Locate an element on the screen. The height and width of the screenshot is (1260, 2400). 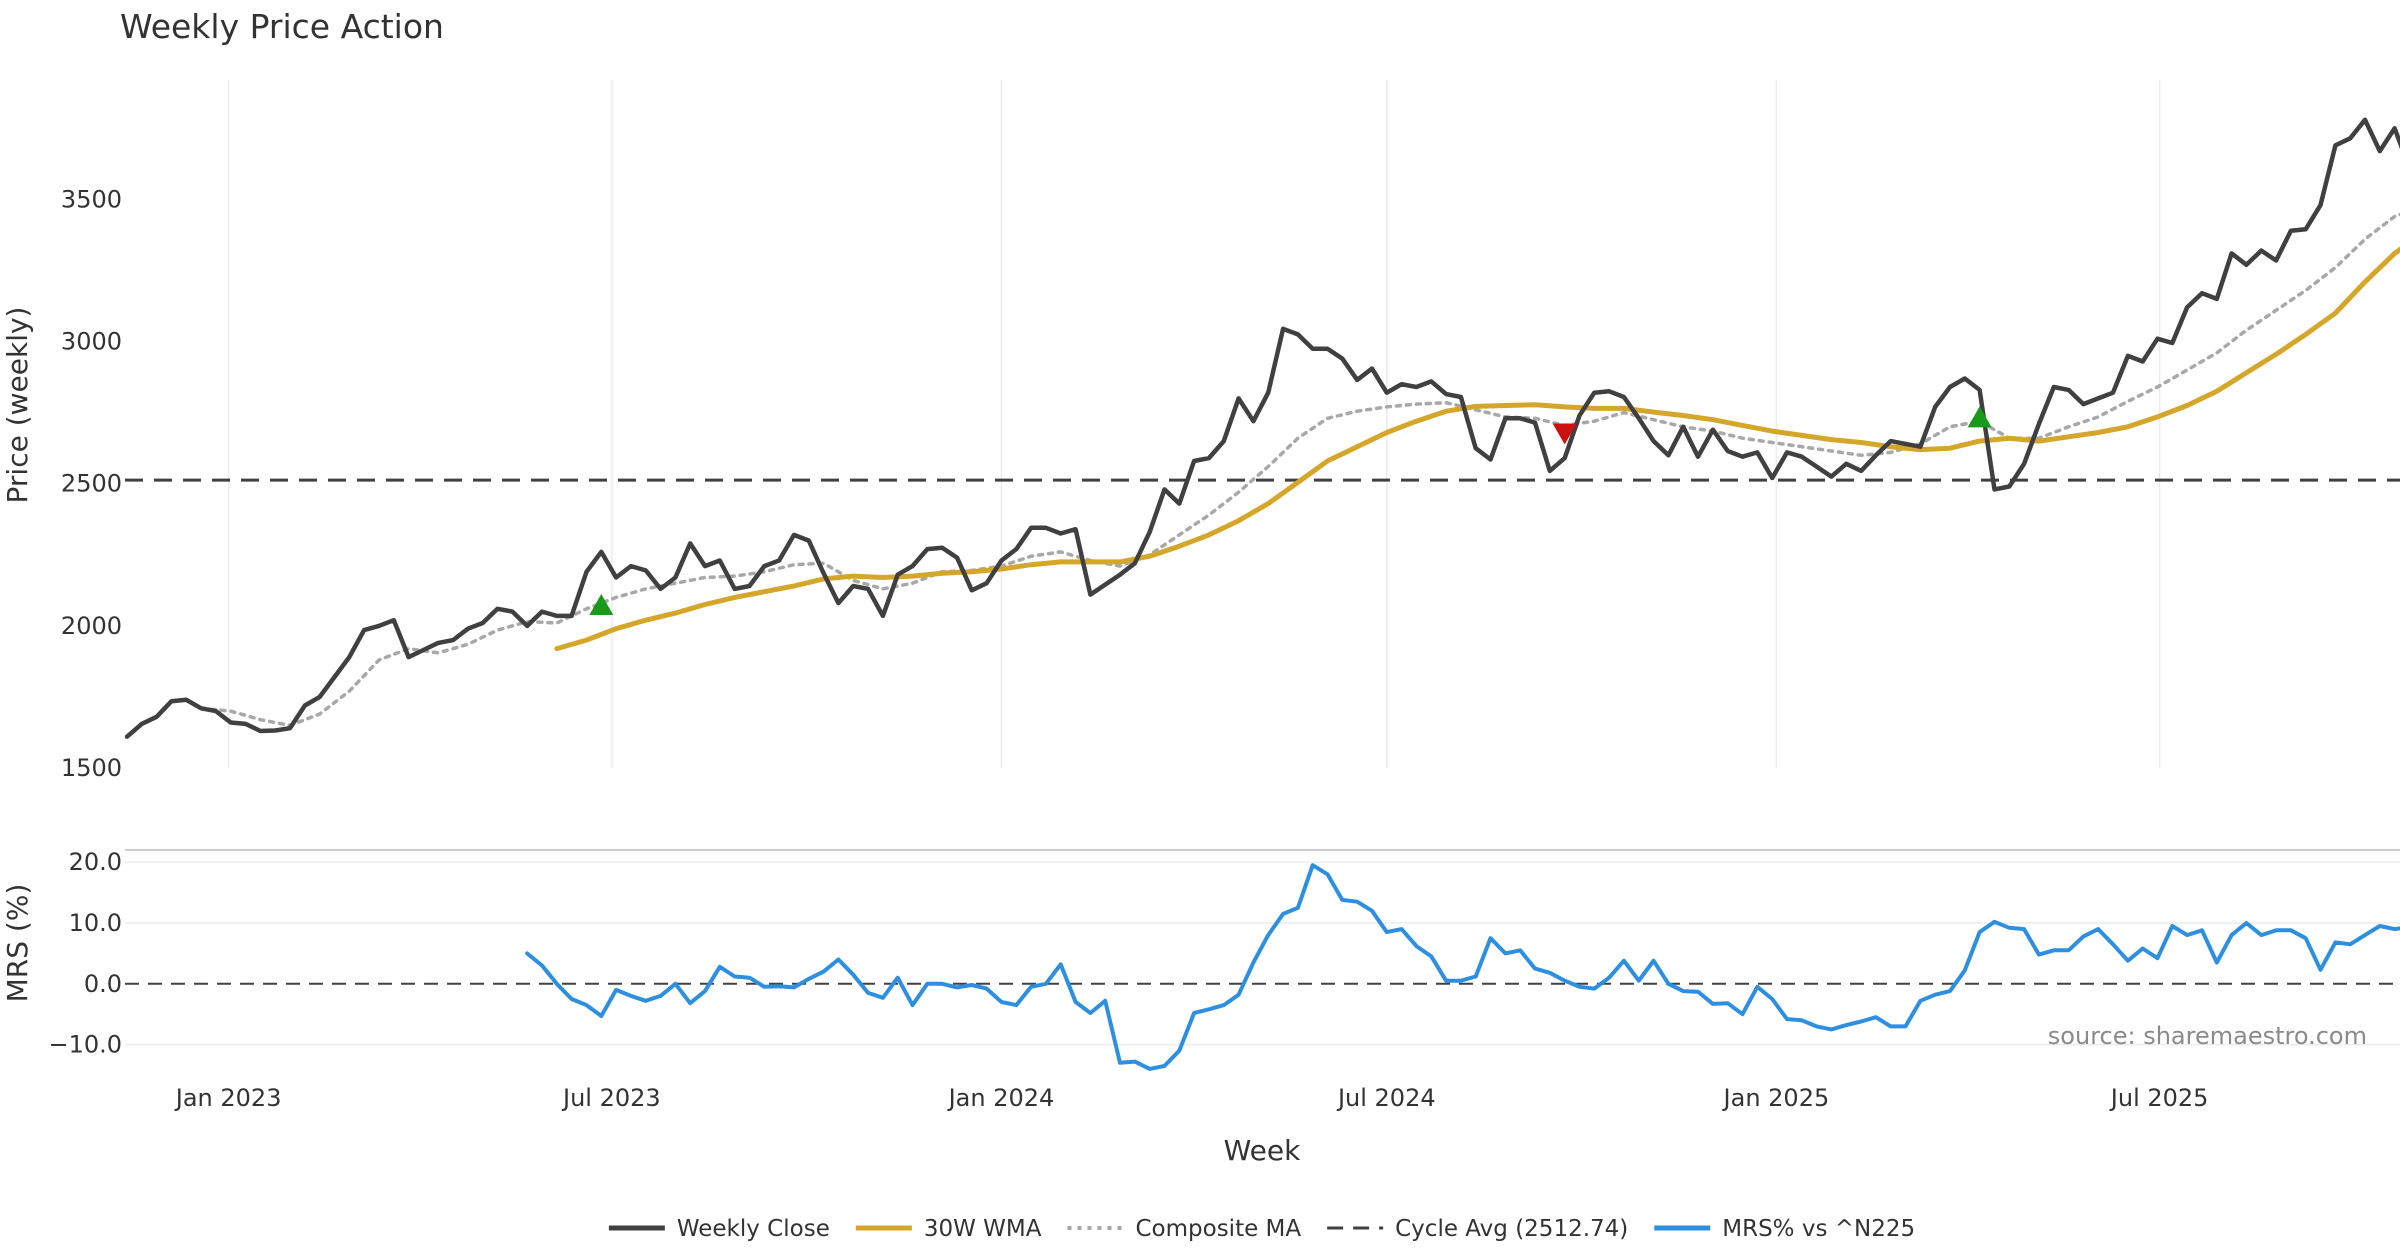
legend-item: Composite MA is located at coordinates (1184, 1229).